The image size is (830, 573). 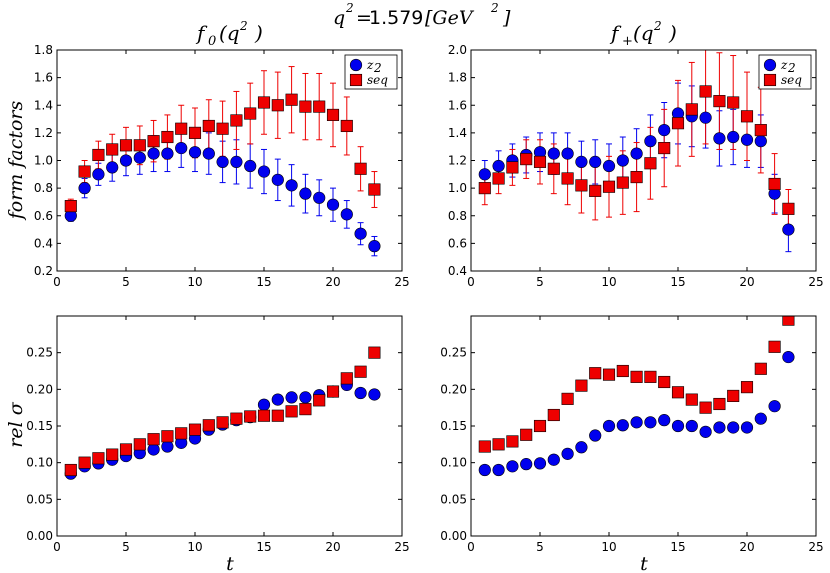 What do you see at coordinates (770, 80) in the screenshot?
I see `legend-marker-seq` at bounding box center [770, 80].